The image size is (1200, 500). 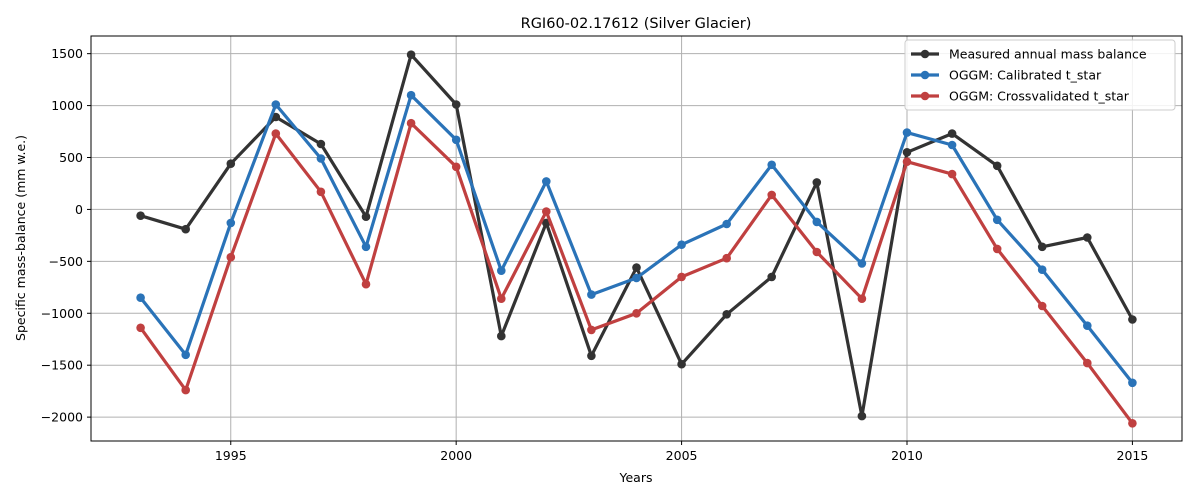 I want to click on y-axis-label: Specific mass-balance (mm w.e.), so click(x=20, y=238).